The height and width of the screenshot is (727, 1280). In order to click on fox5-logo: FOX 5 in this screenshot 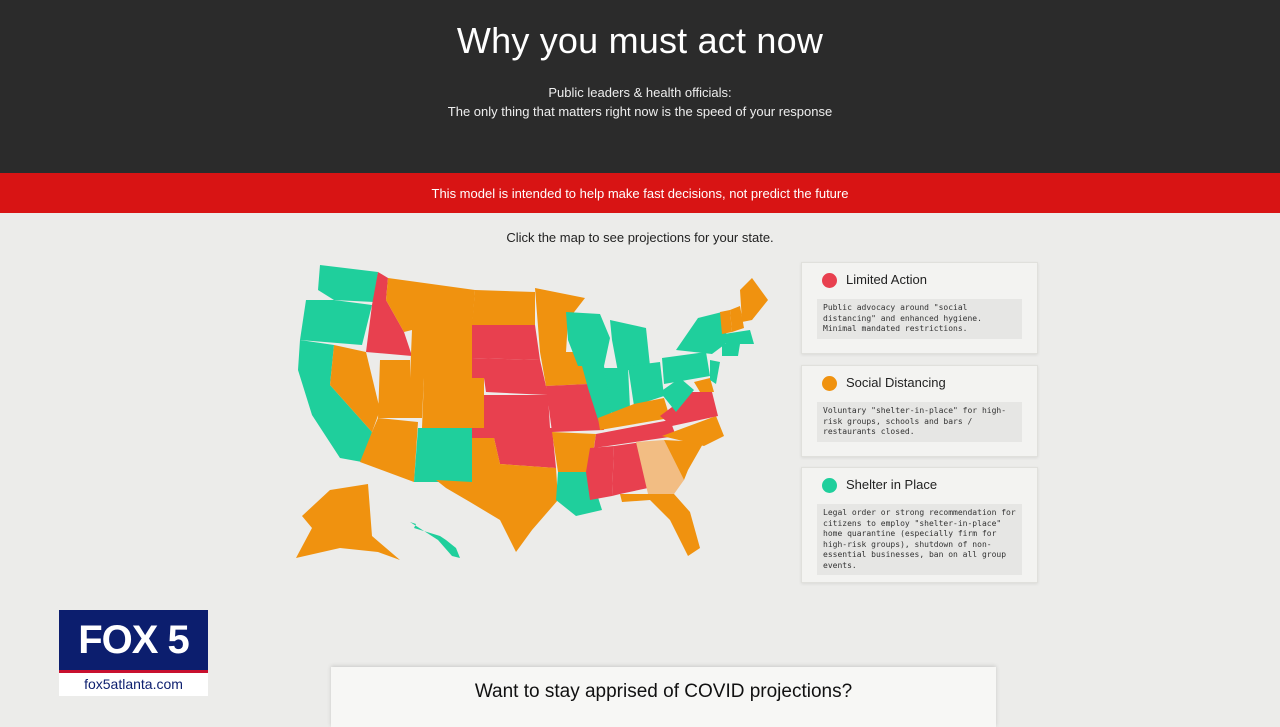, I will do `click(133, 641)`.